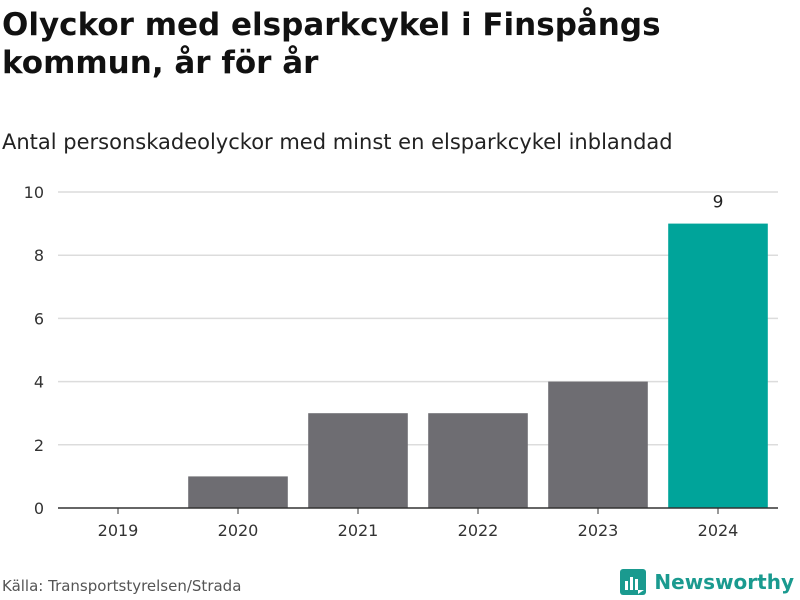 This screenshot has width=800, height=600. What do you see at coordinates (238, 530) in the screenshot?
I see `x-tick-label: 2020` at bounding box center [238, 530].